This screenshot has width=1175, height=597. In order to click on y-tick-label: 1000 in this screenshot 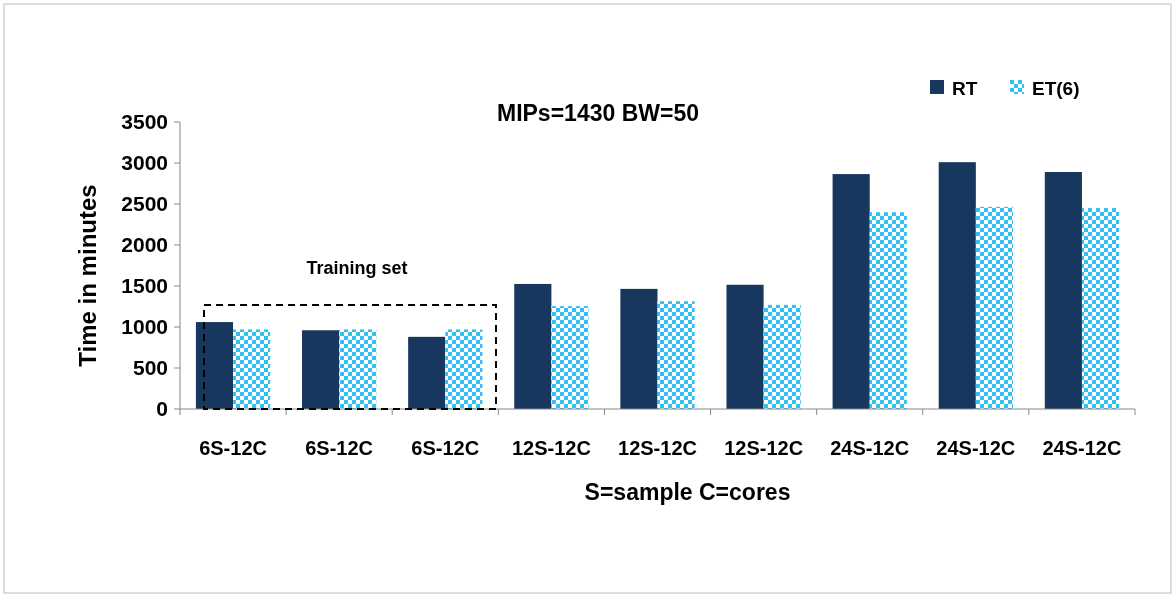, I will do `click(144, 327)`.